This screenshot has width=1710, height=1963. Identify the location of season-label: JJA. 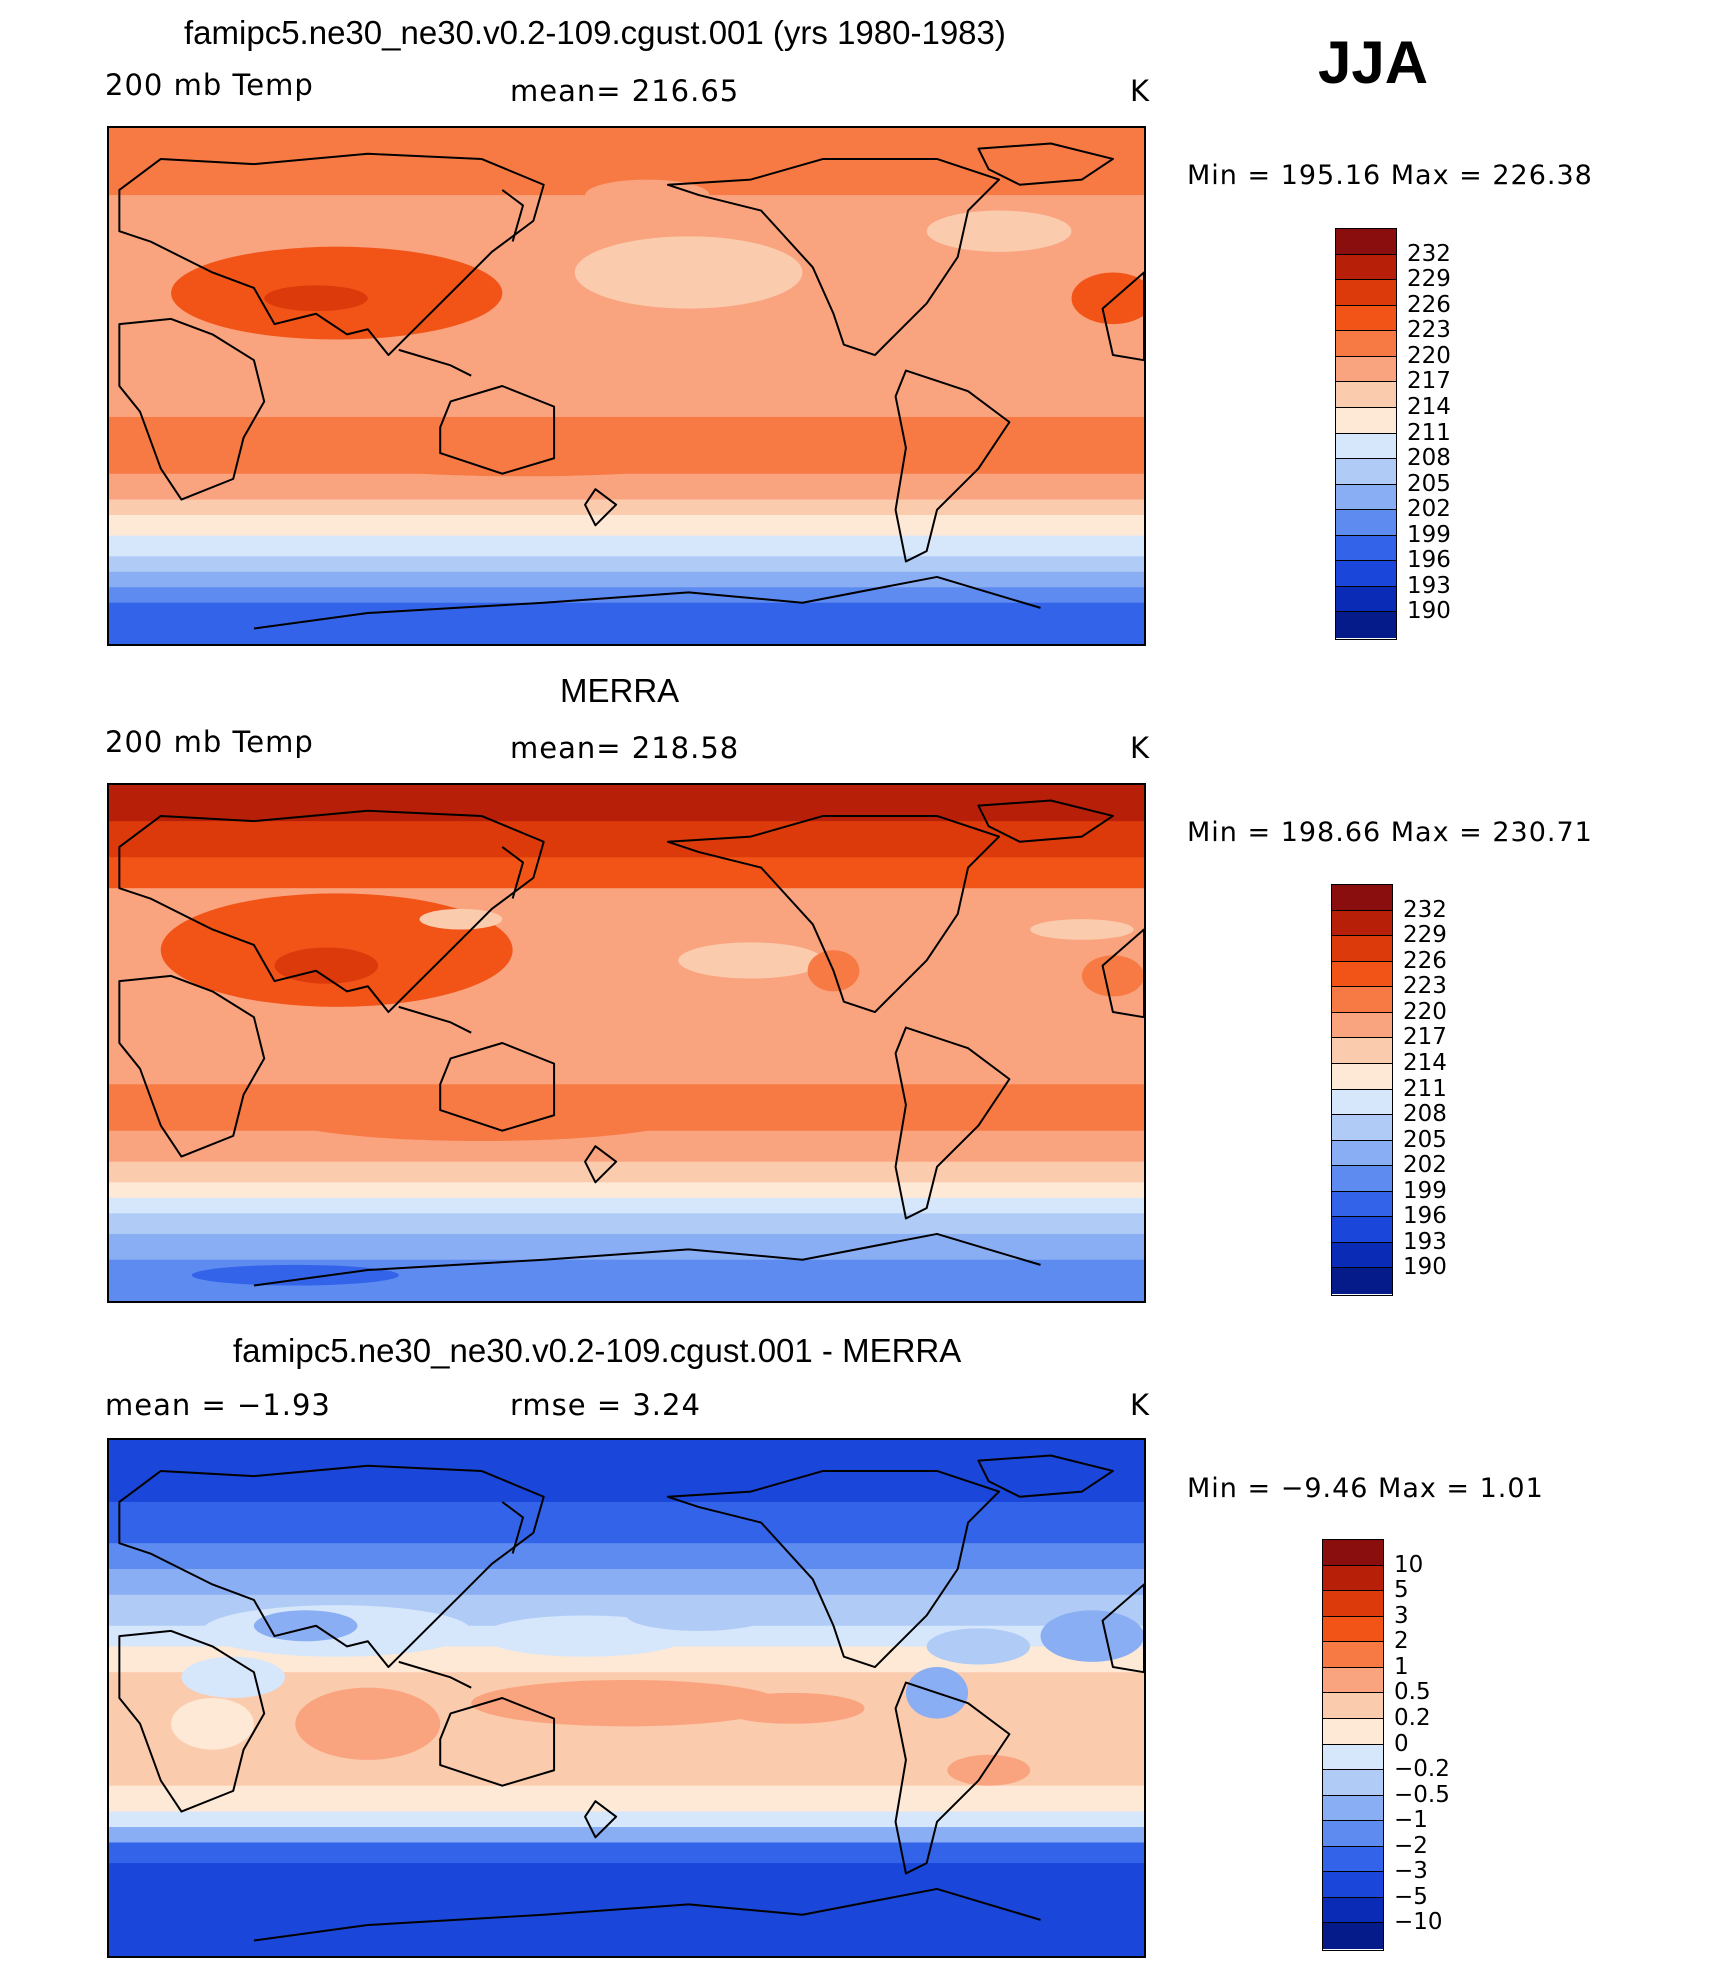
(1373, 62).